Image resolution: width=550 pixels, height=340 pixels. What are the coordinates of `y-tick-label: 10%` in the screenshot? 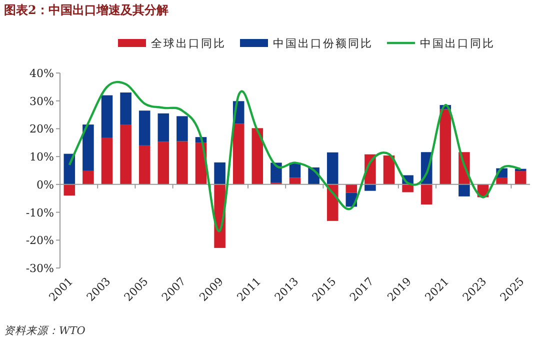 It's located at (42, 157).